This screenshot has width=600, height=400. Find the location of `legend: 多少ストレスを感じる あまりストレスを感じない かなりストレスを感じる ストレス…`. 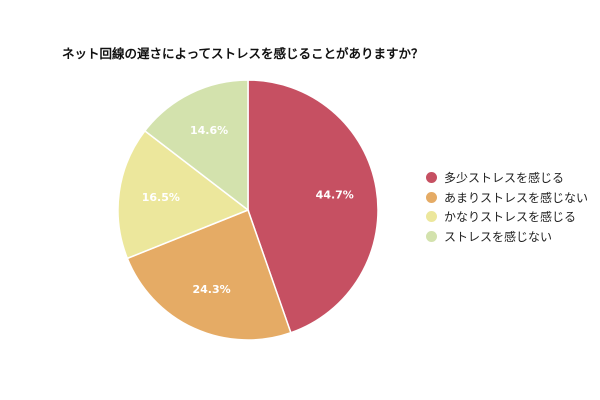

legend: 多少ストレスを感じる あまりストレスを感じない かなりストレスを感じる ストレス… is located at coordinates (507, 207).